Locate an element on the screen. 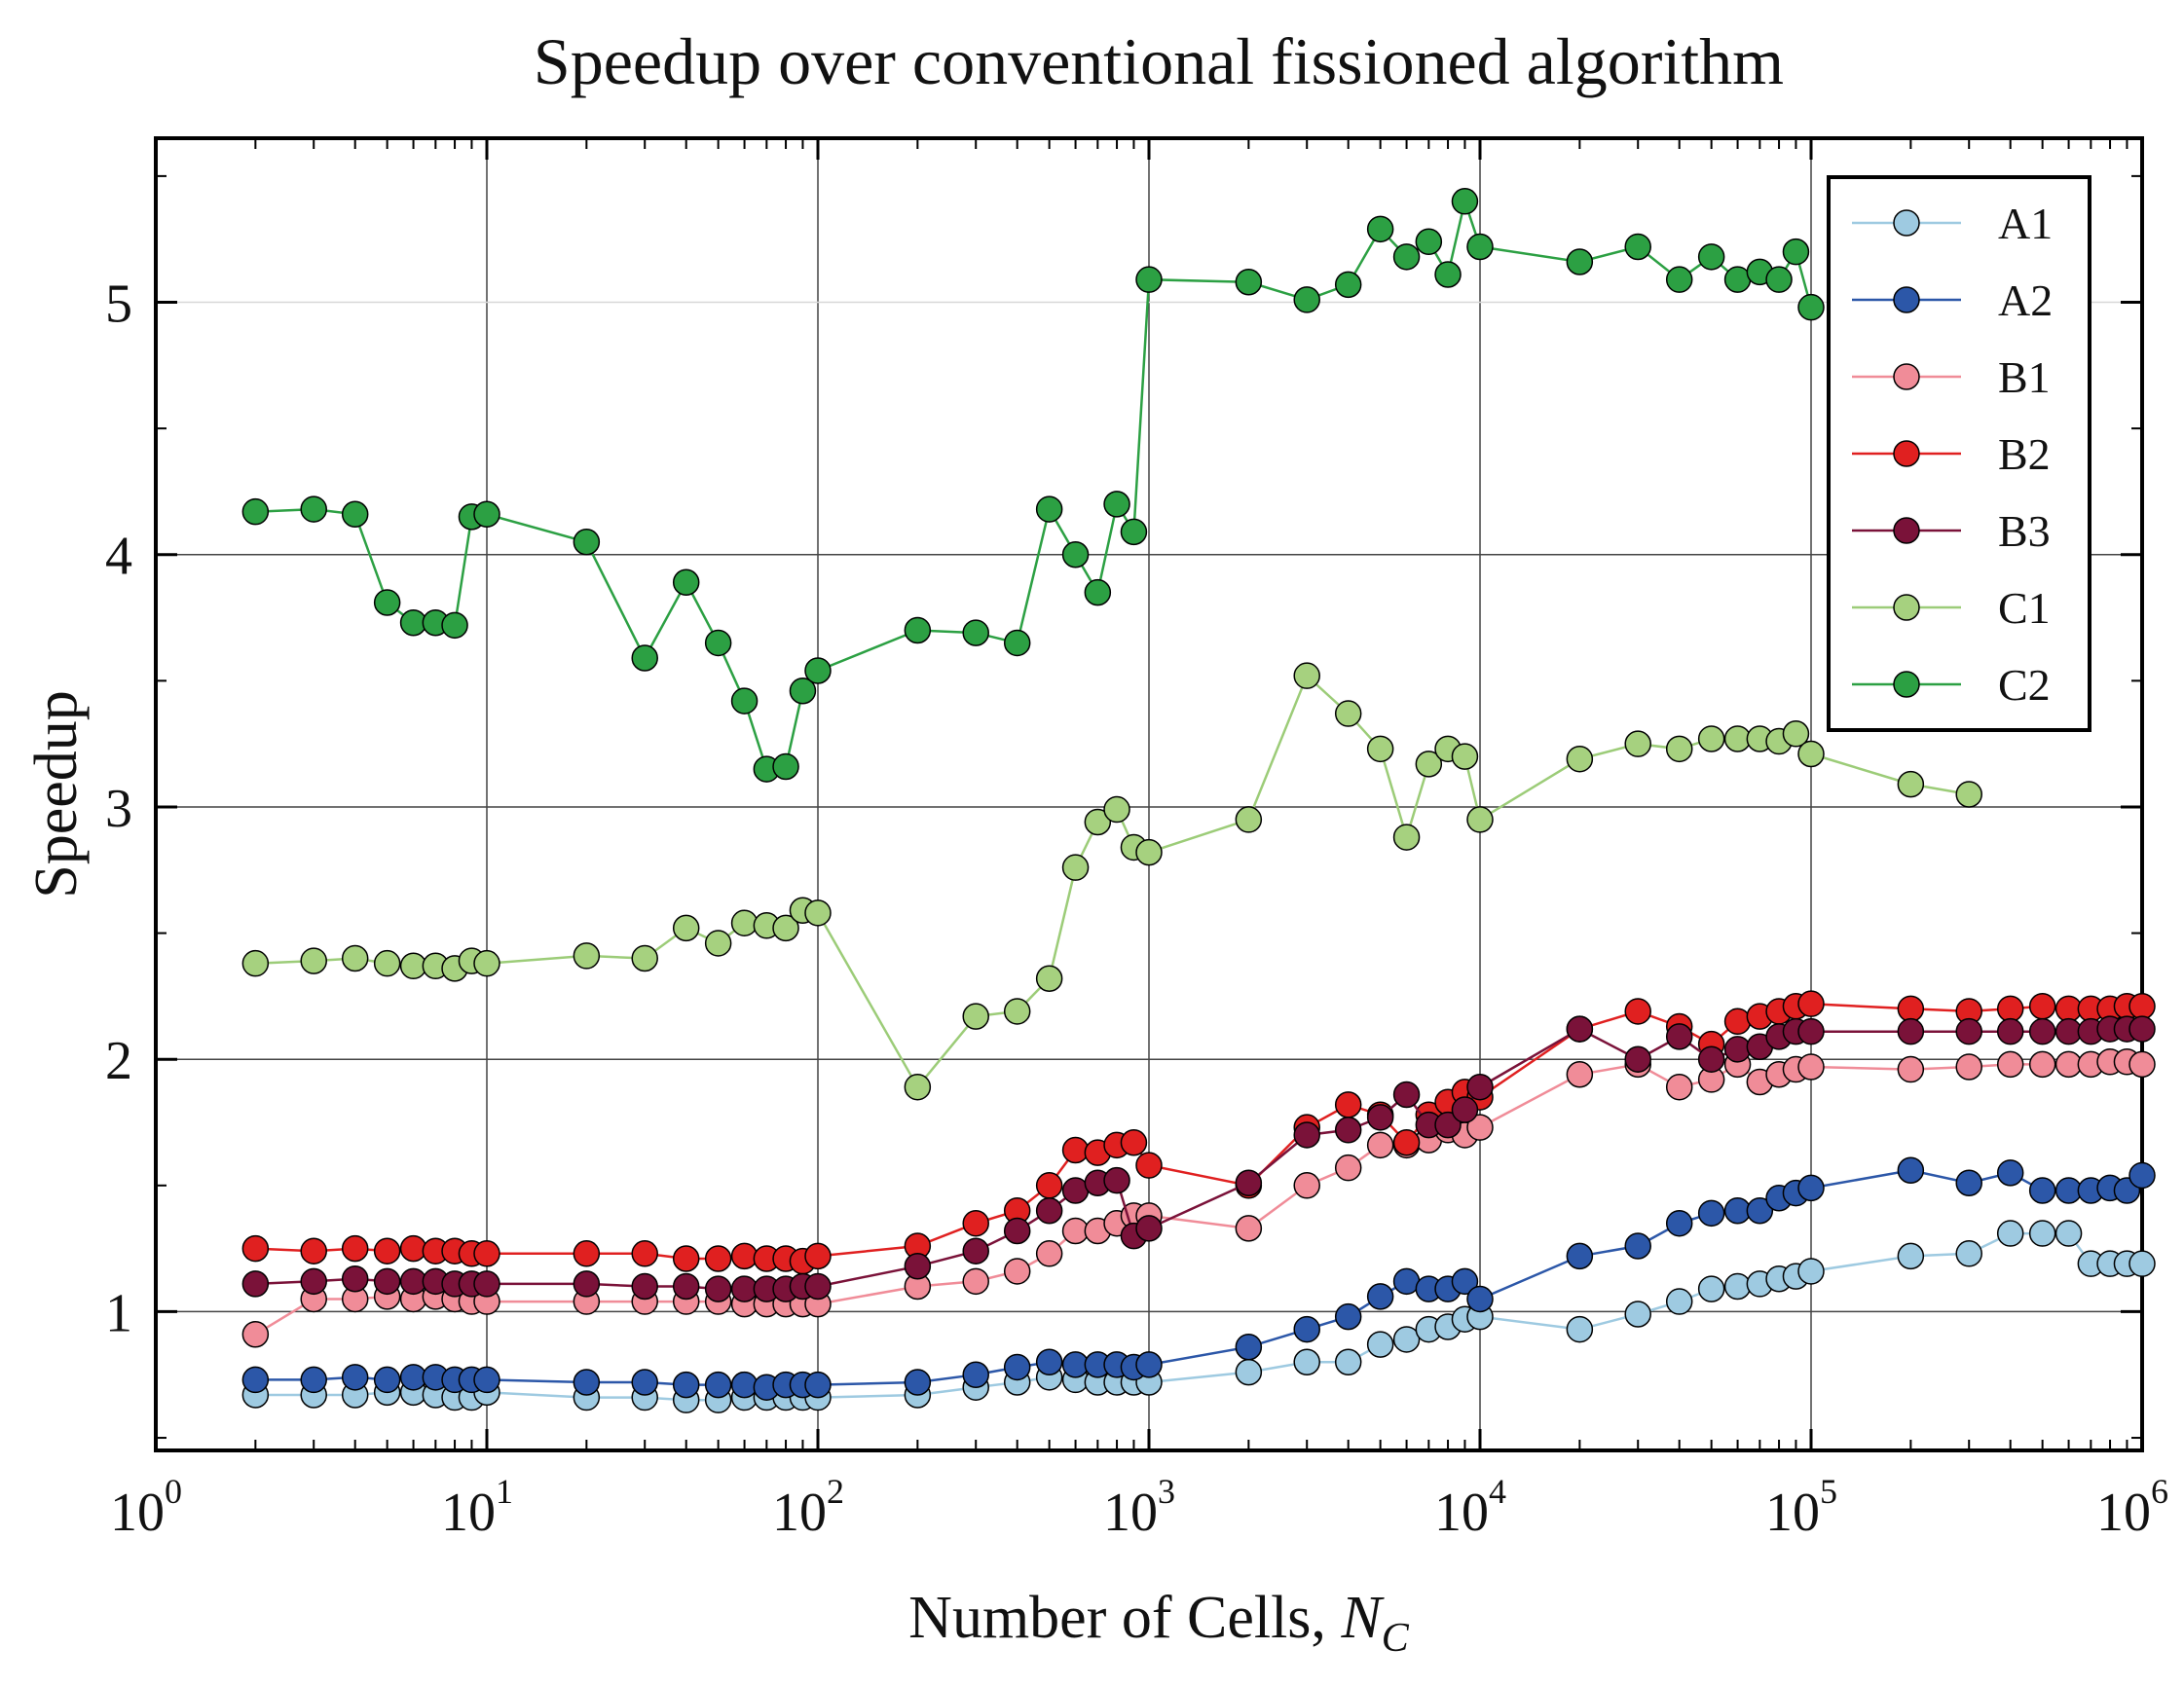 The height and width of the screenshot is (1686, 2184). legend-item-C1: C1 is located at coordinates (1951, 608).